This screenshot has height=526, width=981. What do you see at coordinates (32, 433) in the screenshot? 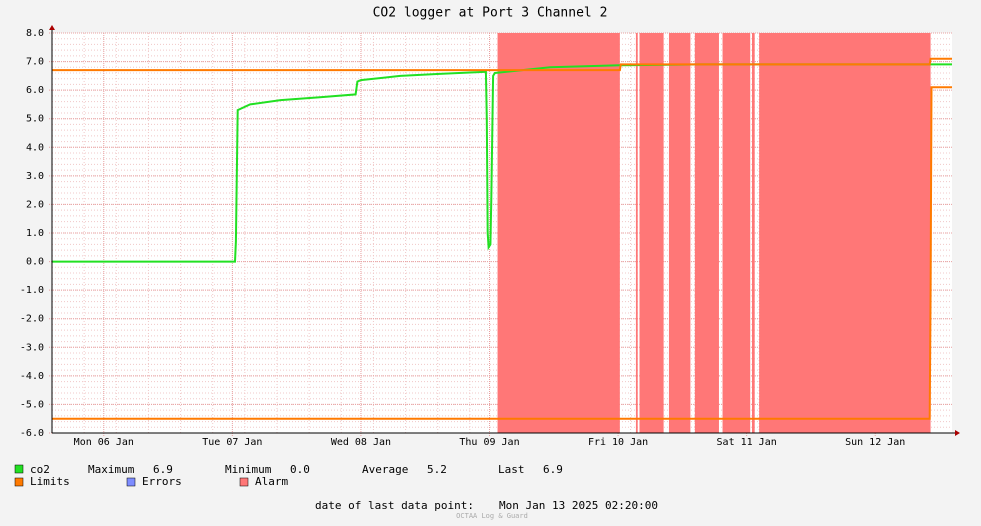
I see `y-tick-label: -6.0` at bounding box center [32, 433].